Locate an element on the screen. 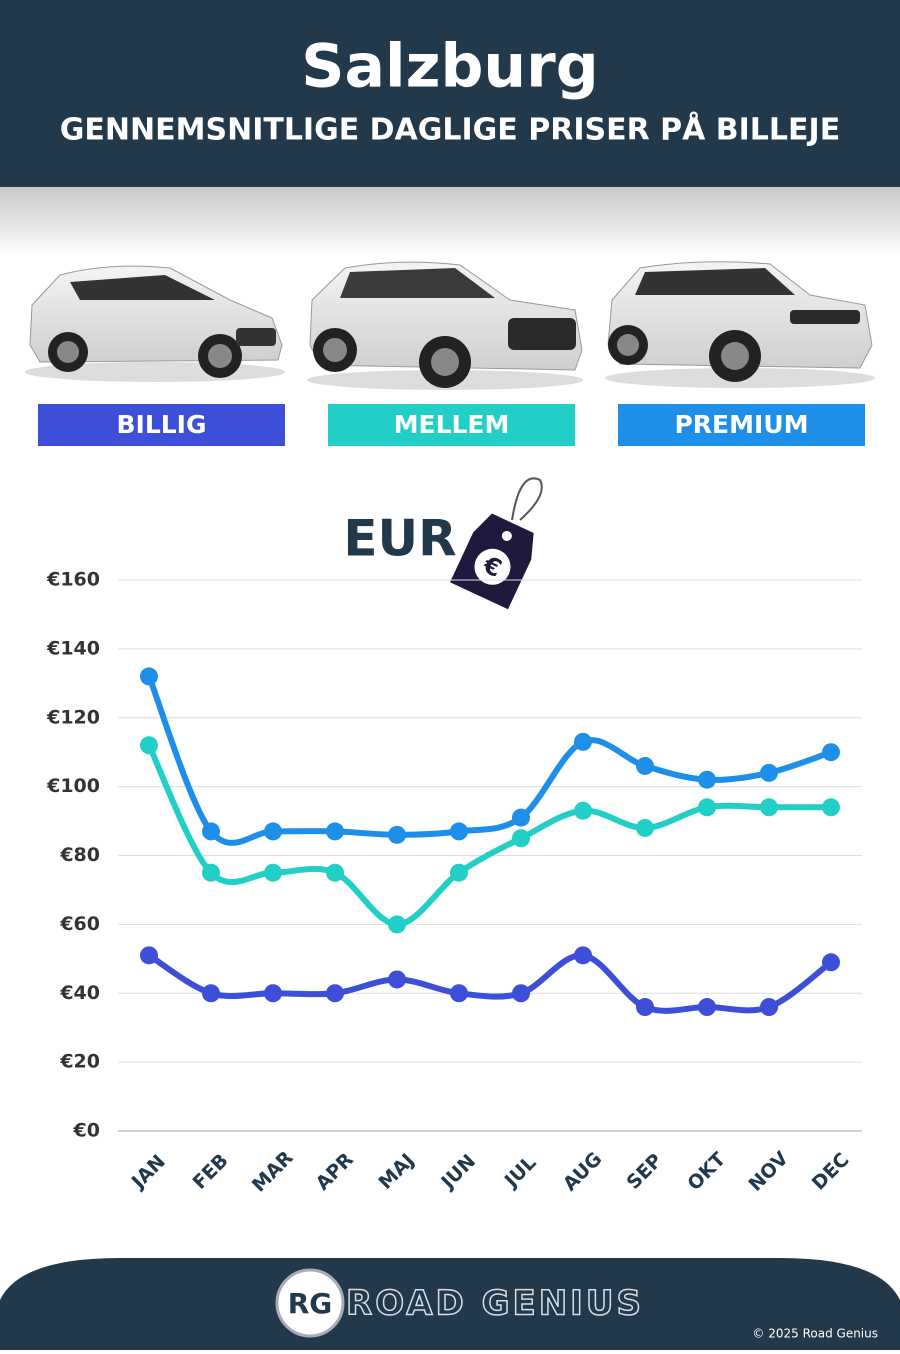 The height and width of the screenshot is (1354, 900). y-tick-label: €160 is located at coordinates (73, 580).